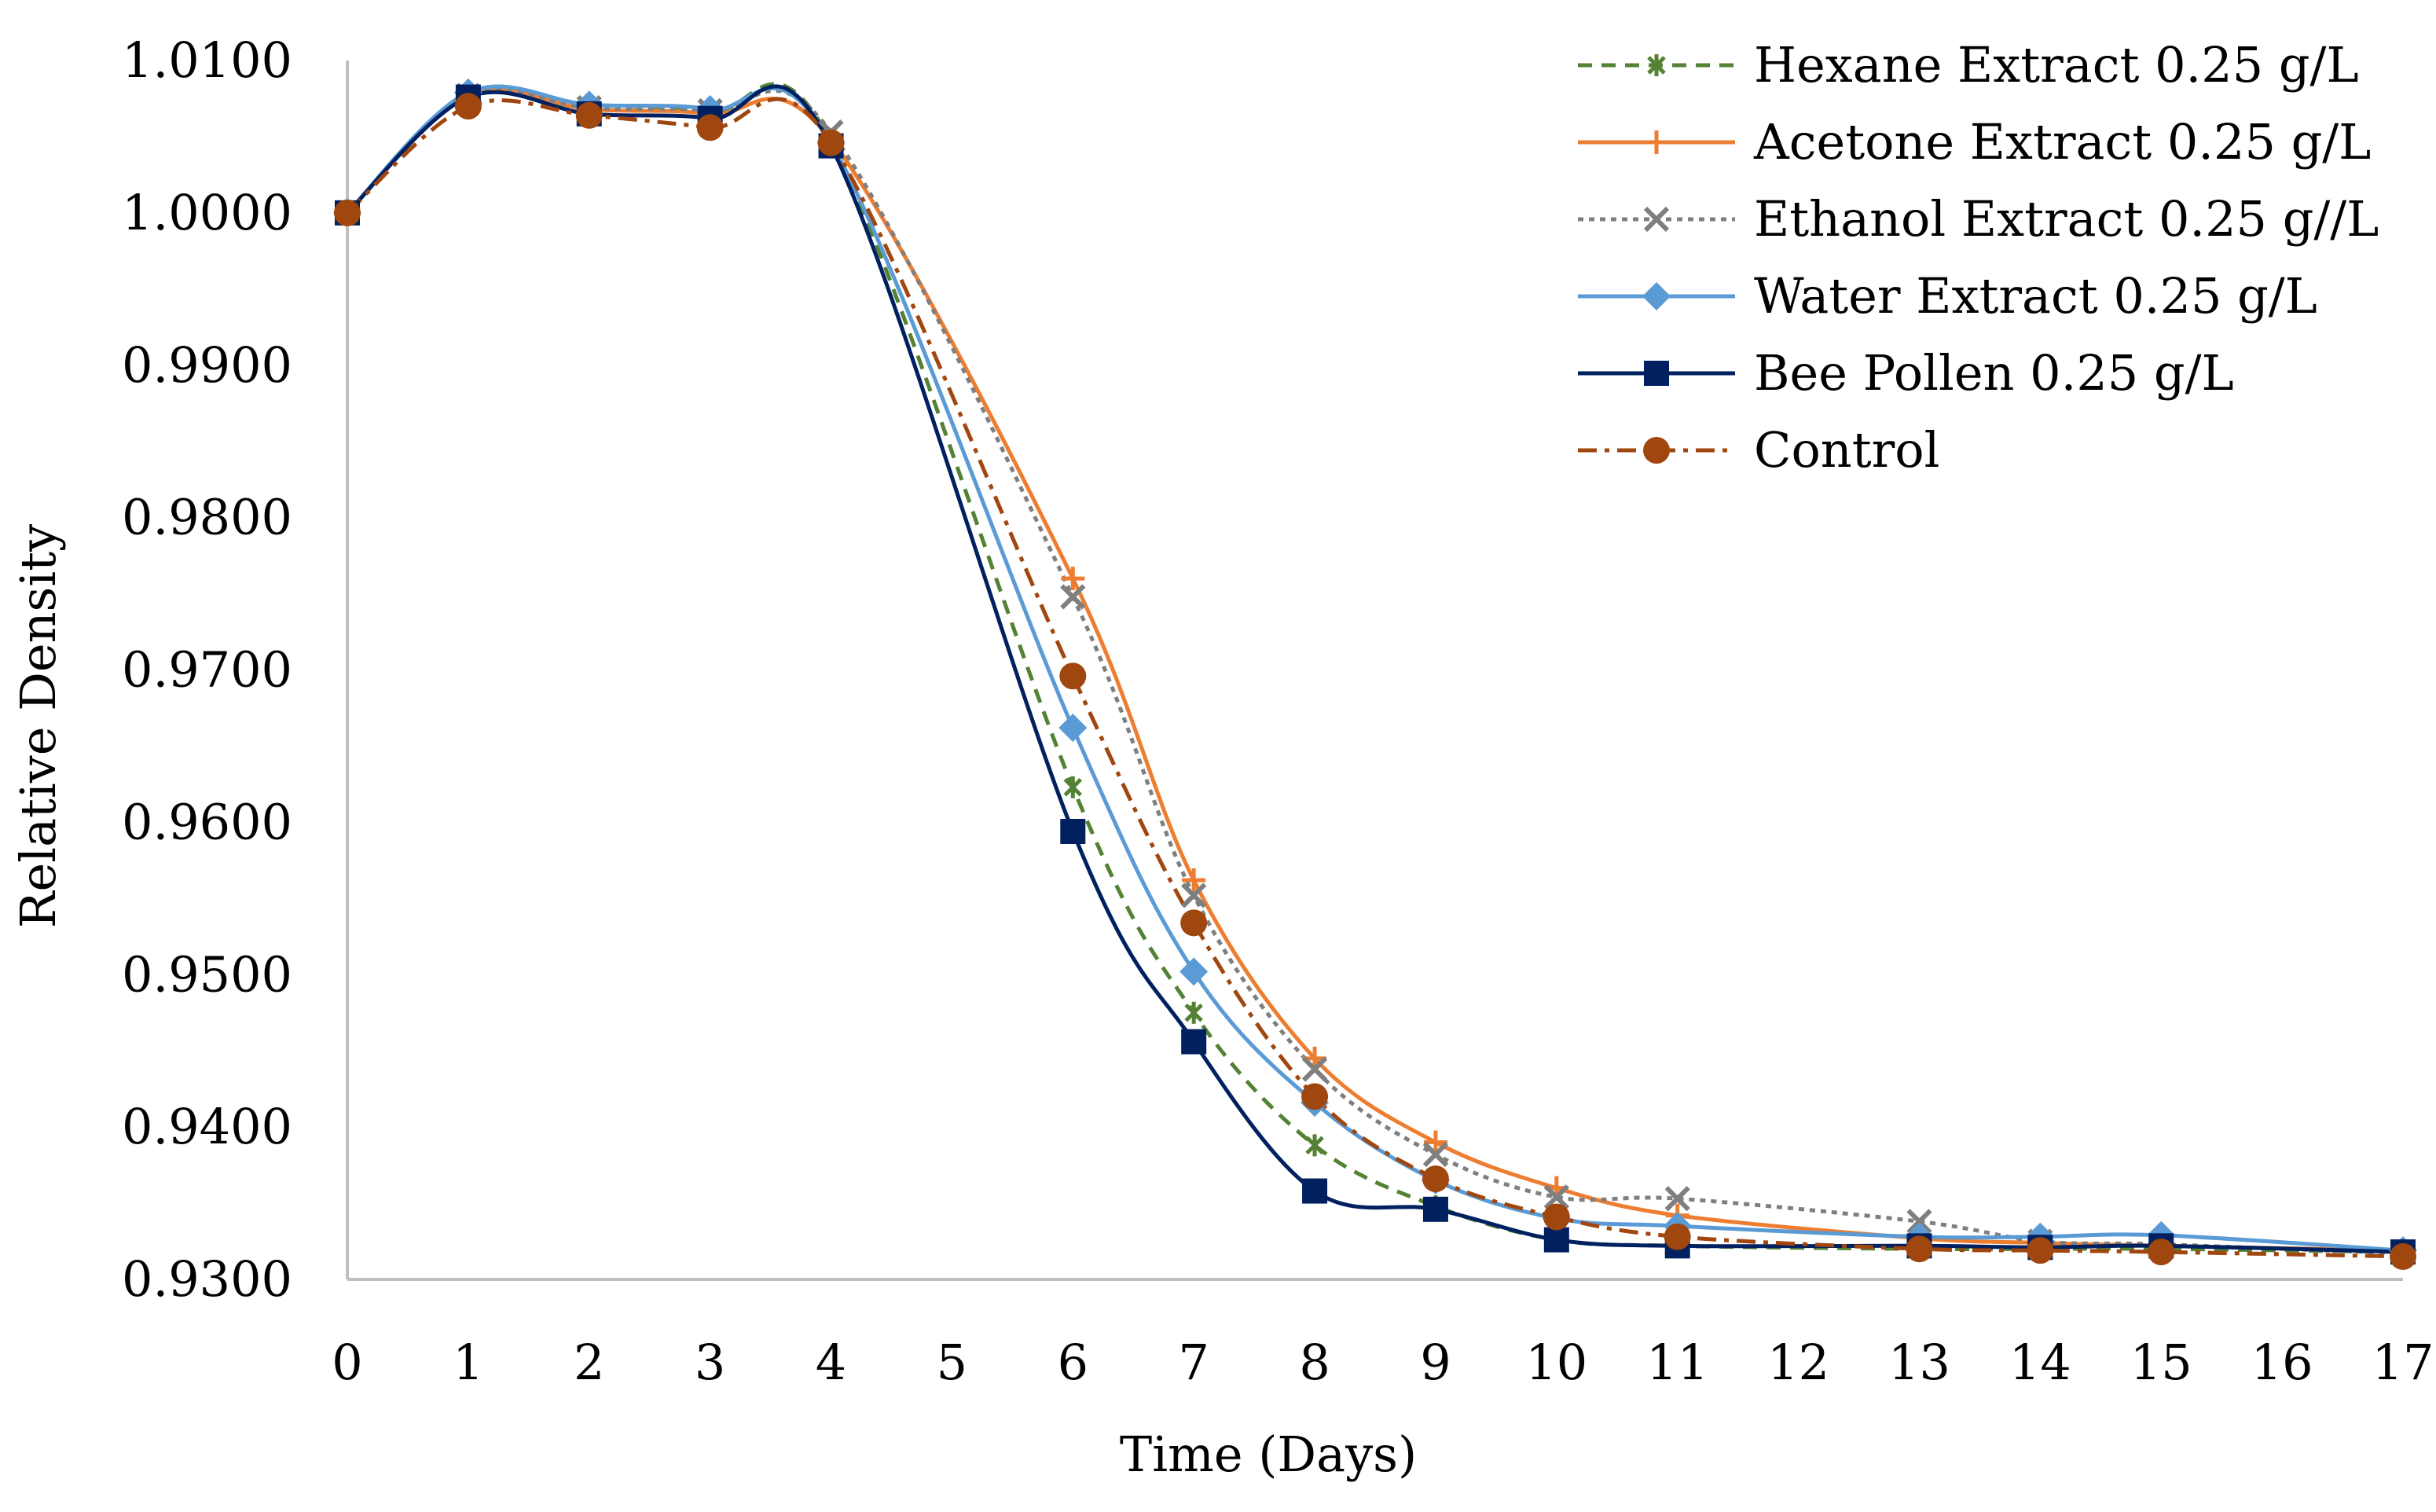  I want to click on y-tick-label: 0.9700, so click(207, 670).